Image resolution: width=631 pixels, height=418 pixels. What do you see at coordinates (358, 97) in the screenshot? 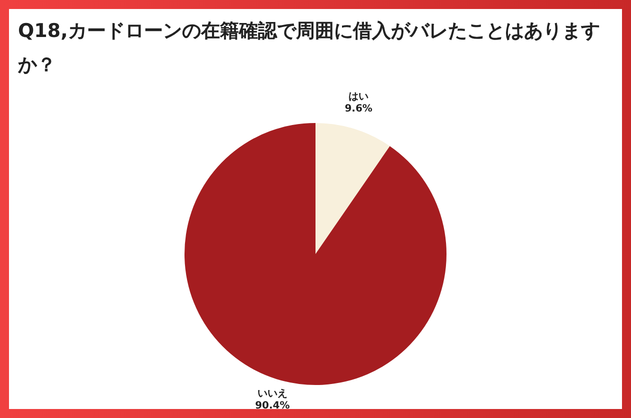
I see `slice-label: はい` at bounding box center [358, 97].